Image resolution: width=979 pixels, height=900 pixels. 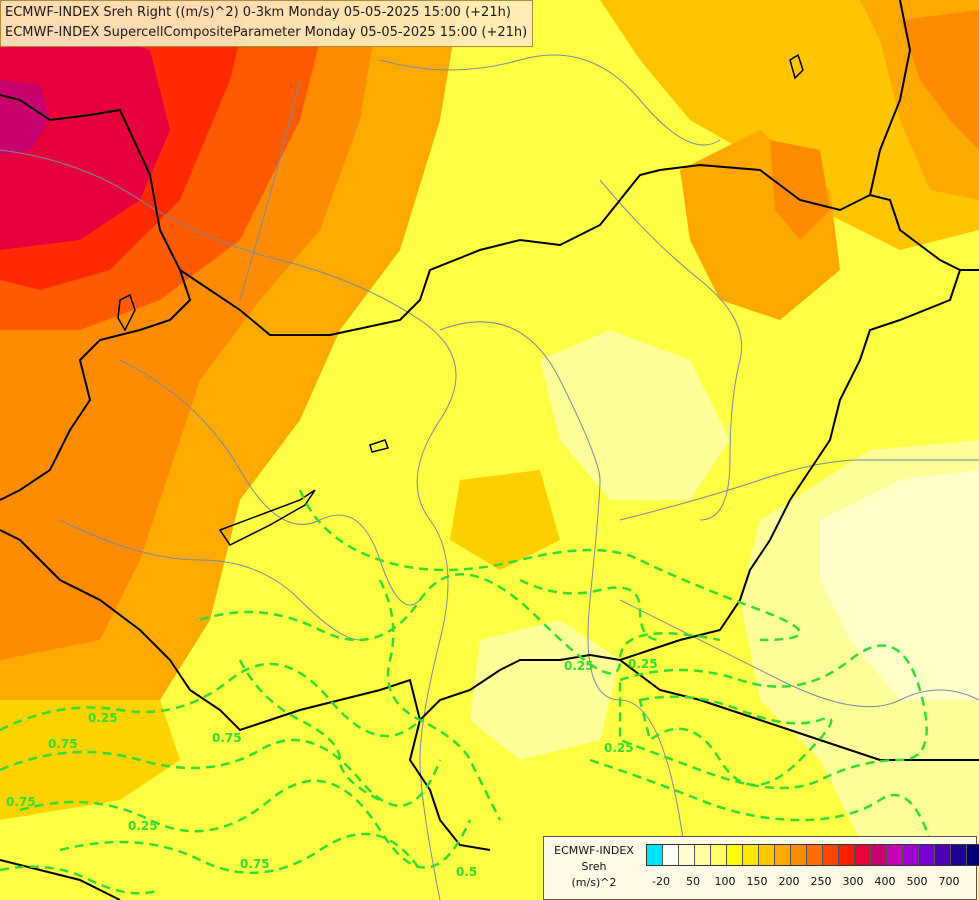 I want to click on legend-tick-label: 400, so click(x=885, y=881).